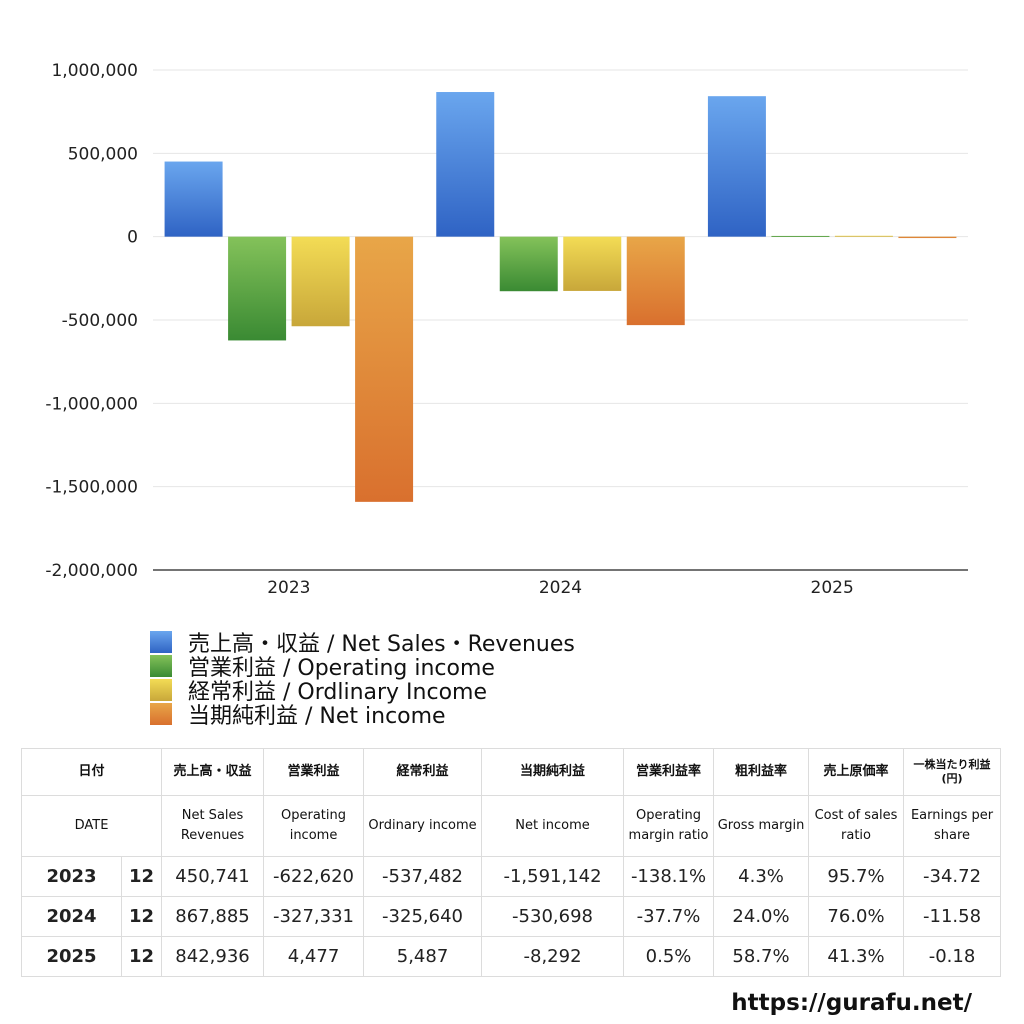  I want to click on y-tick-label: 0, so click(132, 238).